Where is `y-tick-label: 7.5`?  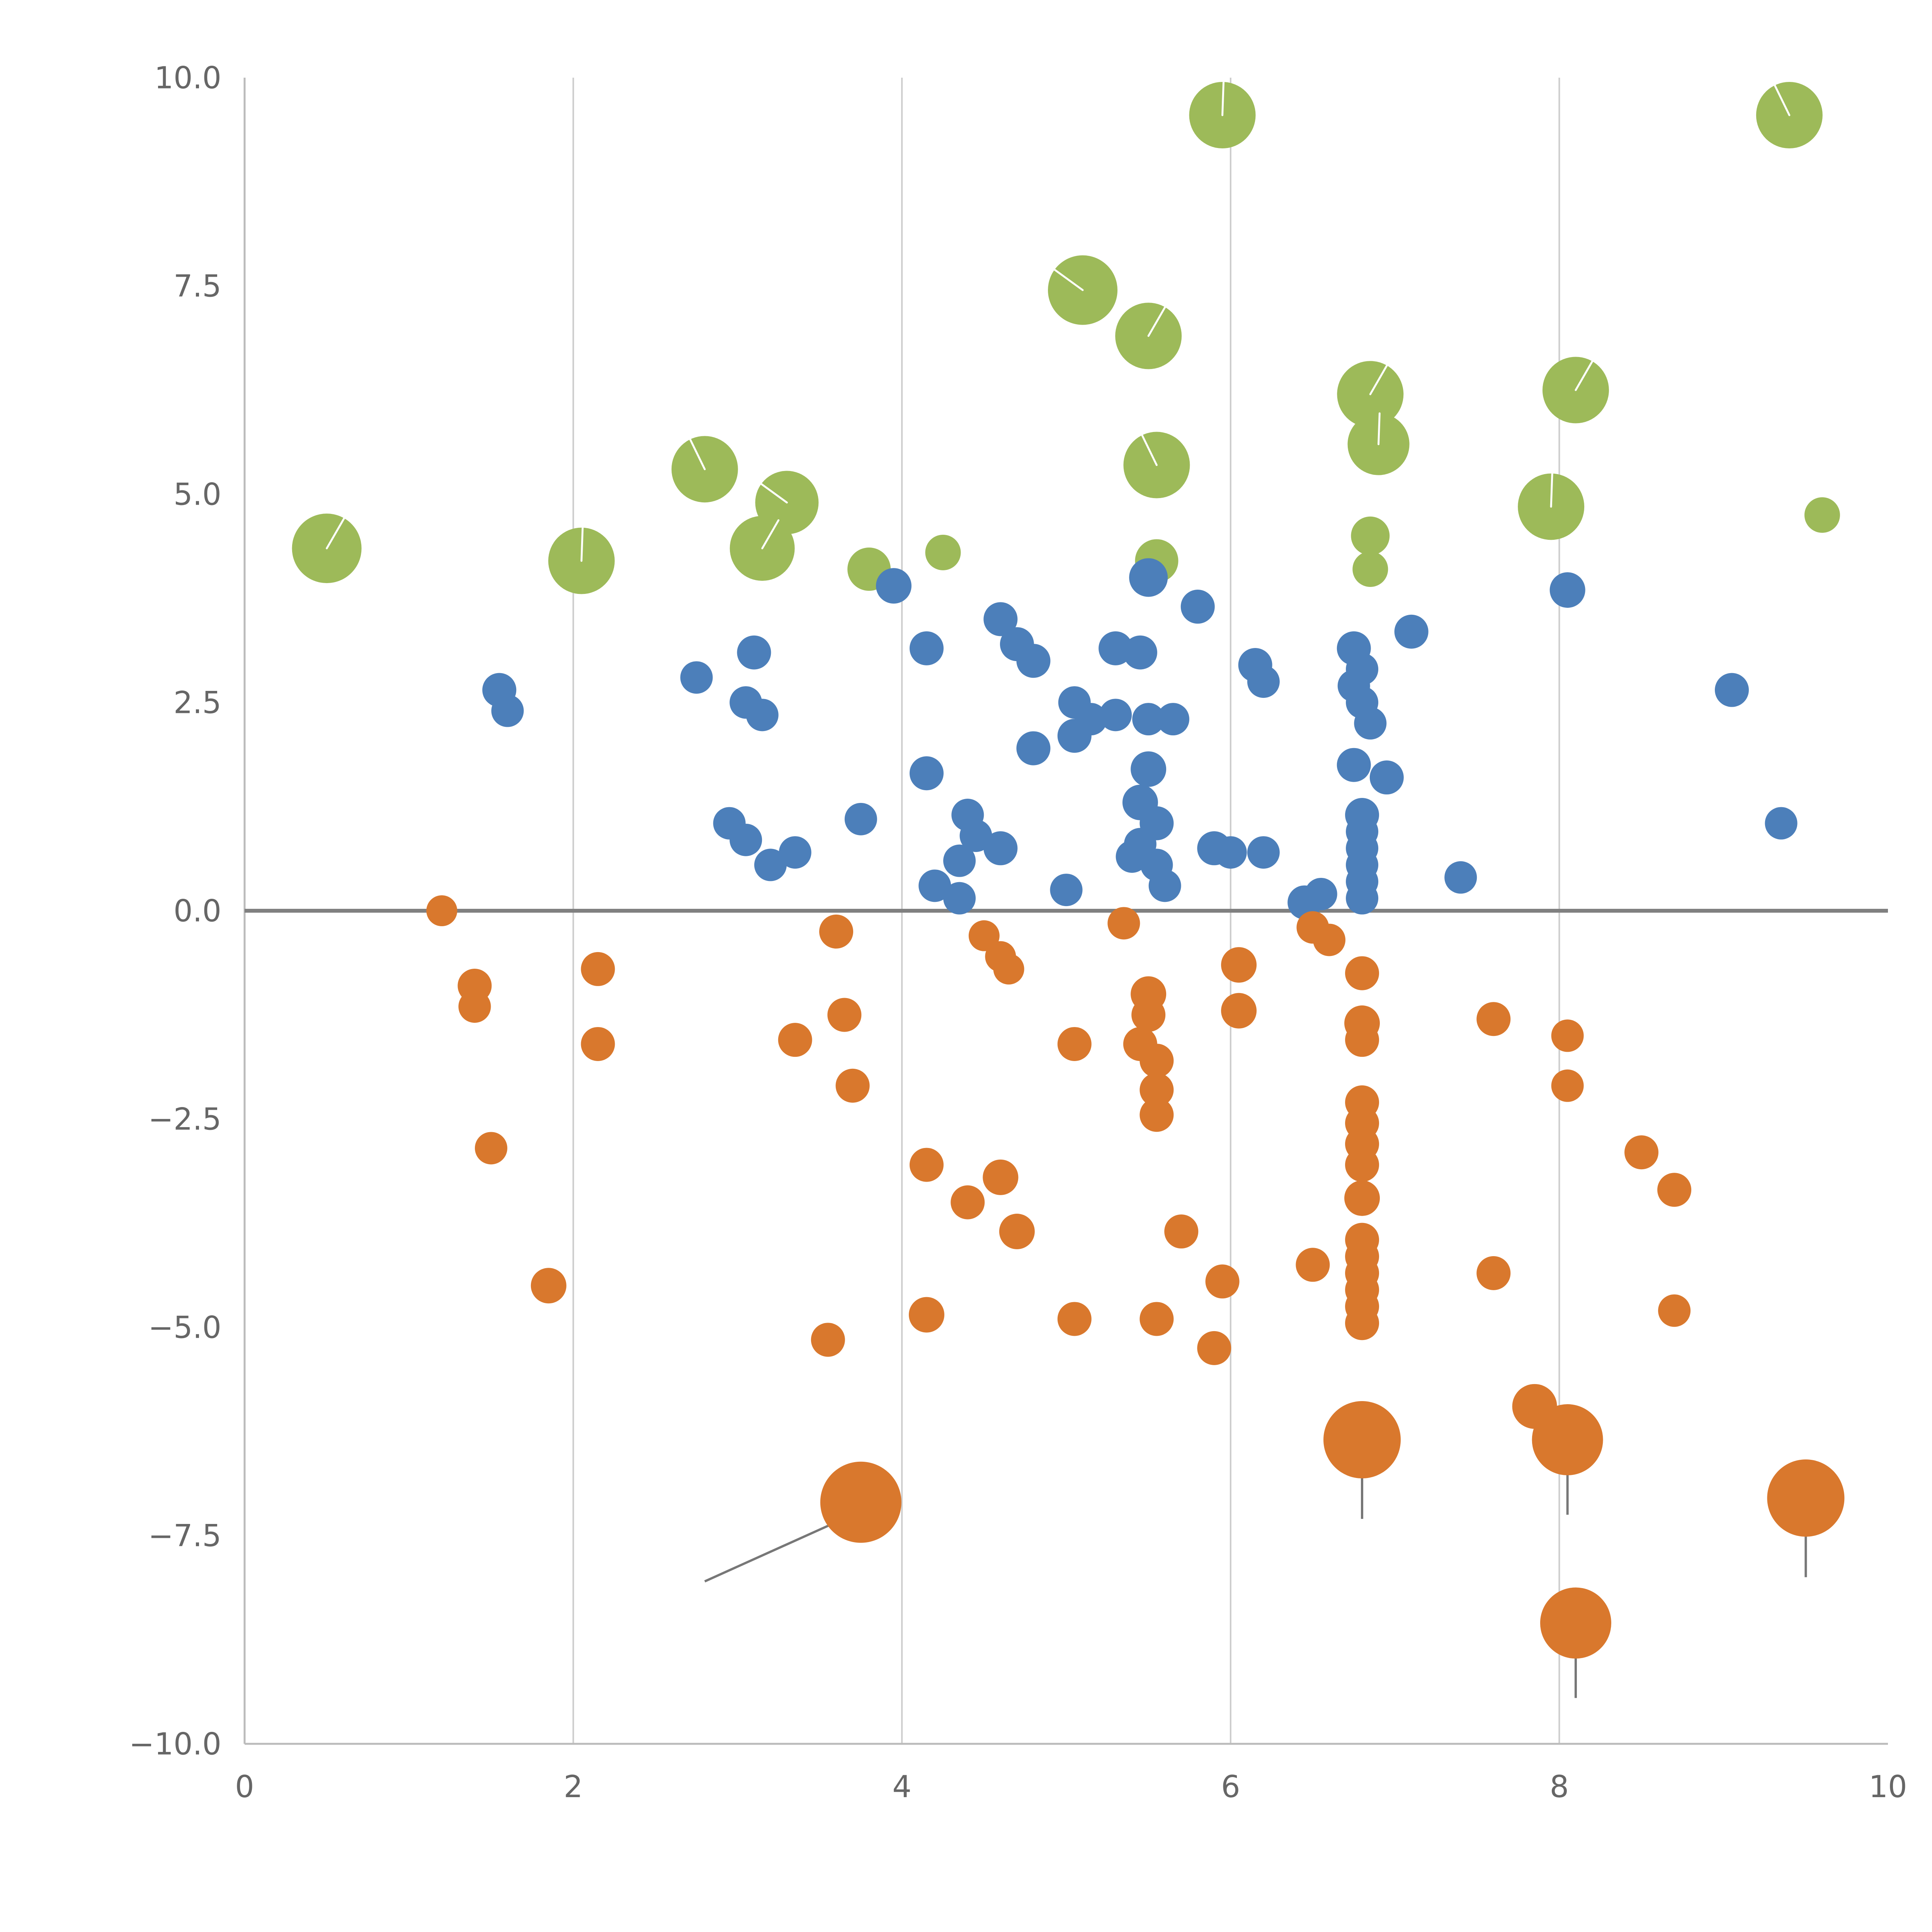
y-tick-label: 7.5 is located at coordinates (197, 287).